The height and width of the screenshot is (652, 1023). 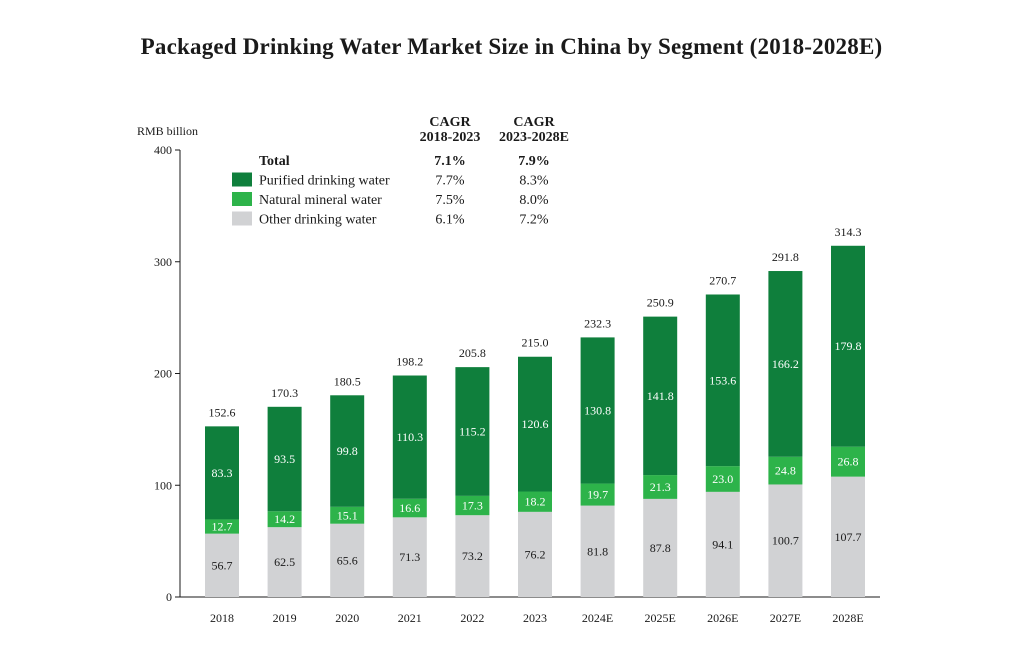 What do you see at coordinates (534, 137) in the screenshot?
I see `cagr-header-period: 2023-2028E` at bounding box center [534, 137].